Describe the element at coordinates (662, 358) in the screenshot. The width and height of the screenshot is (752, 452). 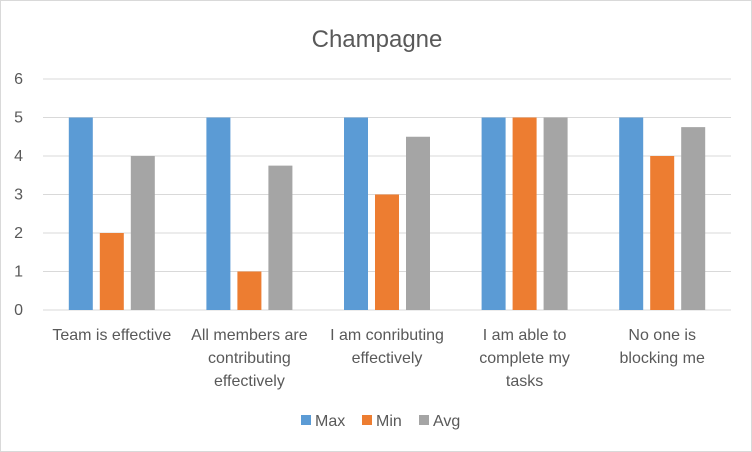
I see `x-tick-label: blocking me` at that location.